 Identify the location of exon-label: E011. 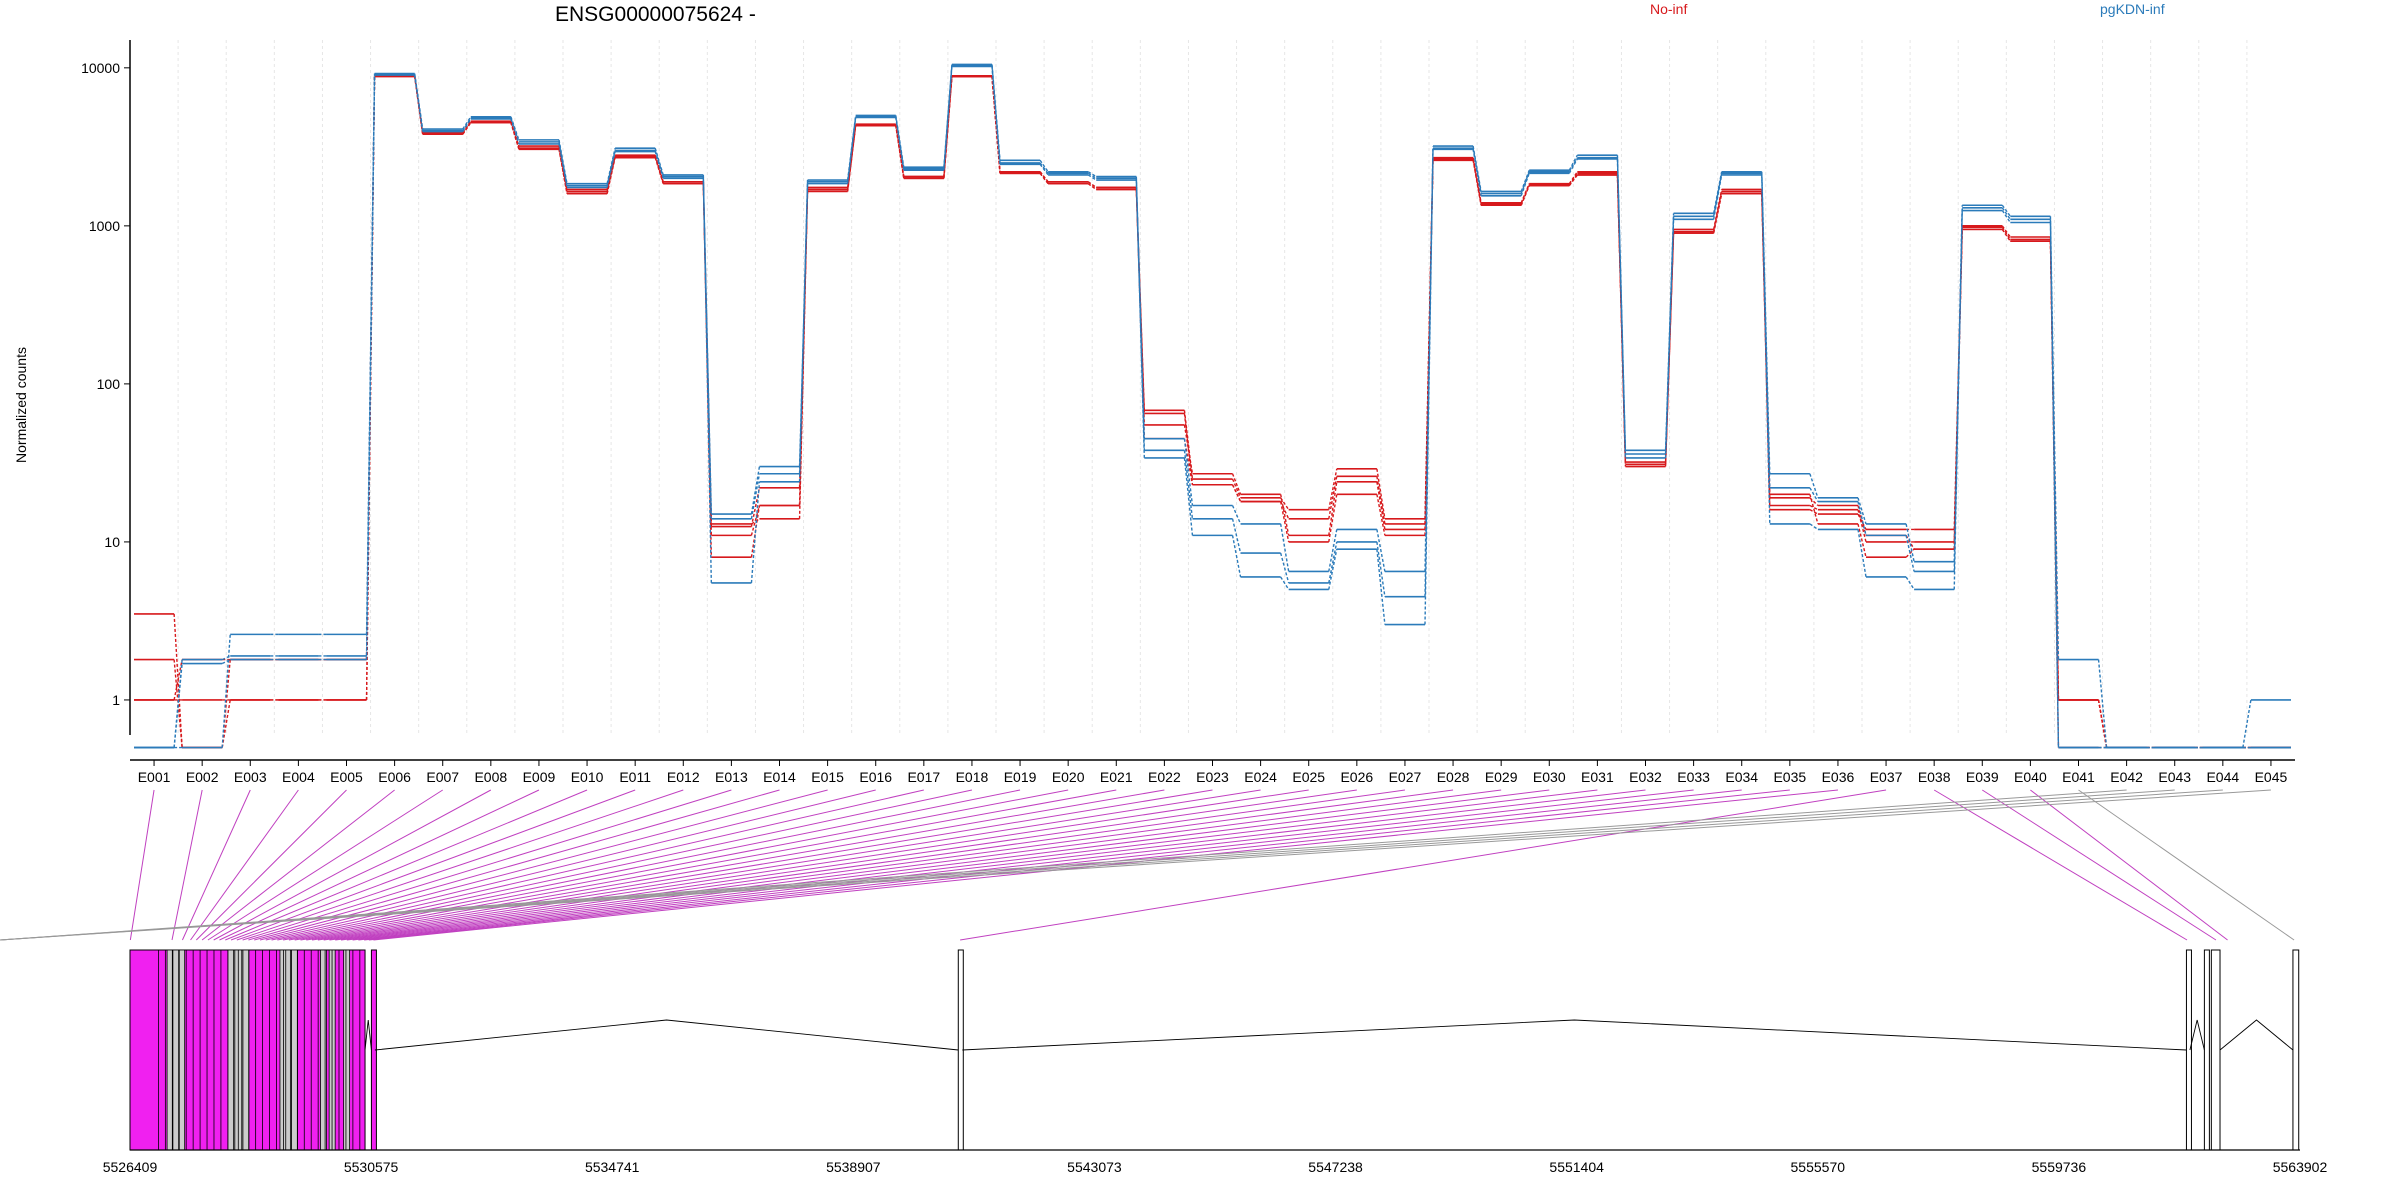
(635, 777).